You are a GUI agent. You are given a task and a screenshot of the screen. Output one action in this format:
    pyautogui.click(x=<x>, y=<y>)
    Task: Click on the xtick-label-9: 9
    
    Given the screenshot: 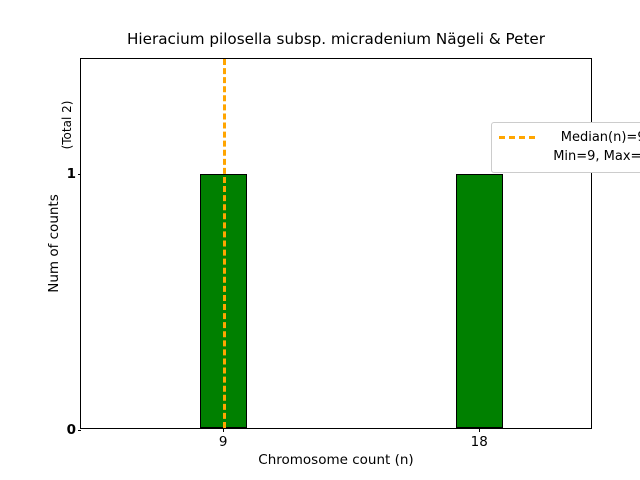 What is the action you would take?
    pyautogui.click(x=223, y=442)
    